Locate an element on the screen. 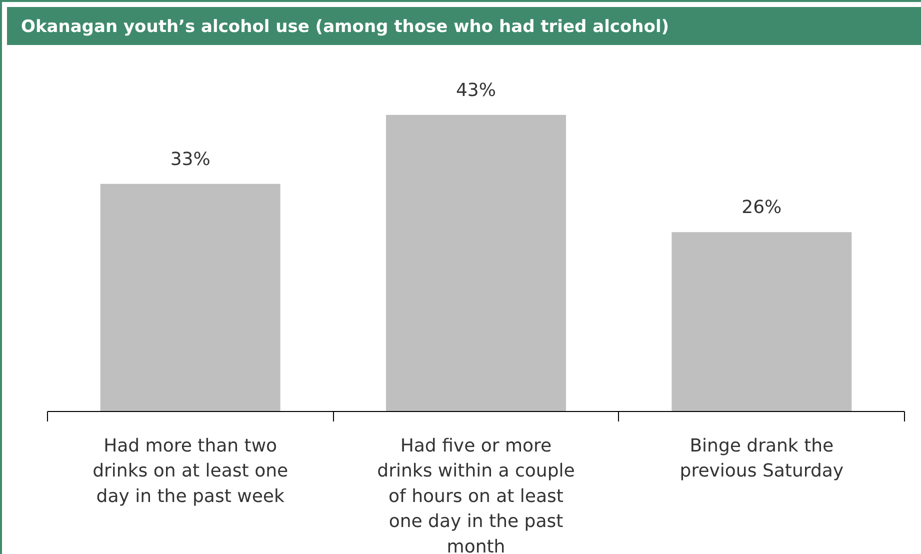 The image size is (921, 554). chart-title: Okanagan youth’s alcohol use (among those who had tried alcohol) is located at coordinates (345, 27).